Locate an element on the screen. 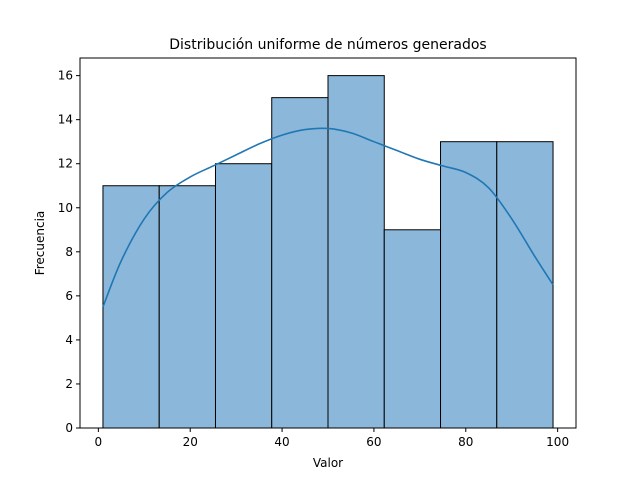 The image size is (640, 480). x-tick-label: 0 is located at coordinates (99, 442).